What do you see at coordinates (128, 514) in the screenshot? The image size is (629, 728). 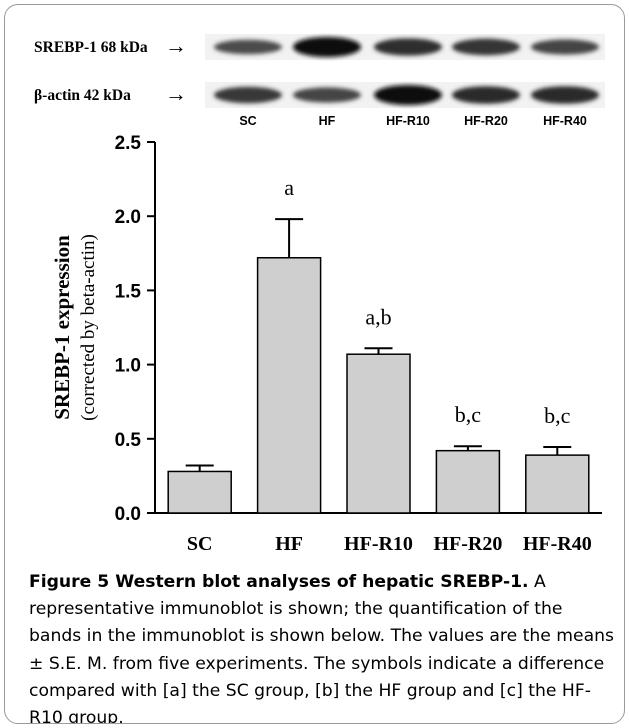 I see `y-tick-label: 0.0` at bounding box center [128, 514].